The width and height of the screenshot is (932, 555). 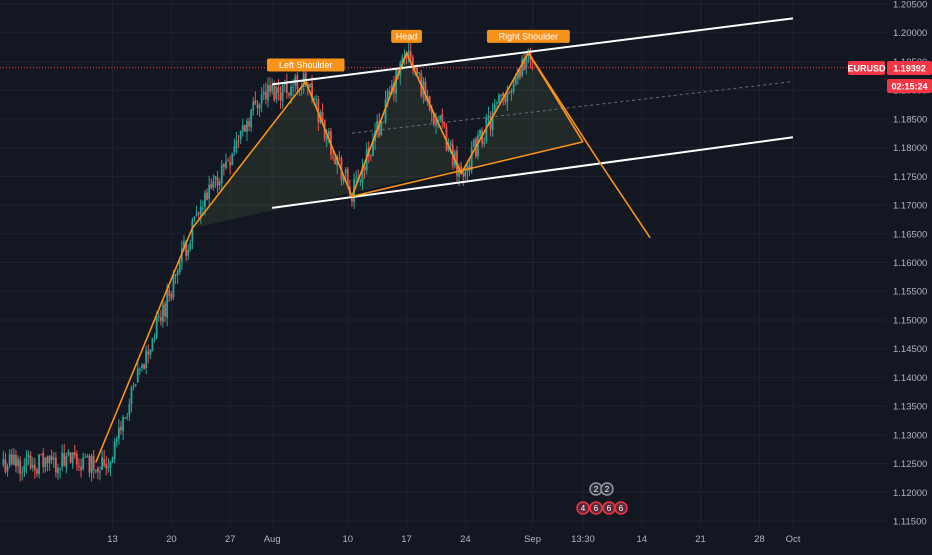 I want to click on y-tick-label: 1.17000, so click(x=910, y=206).